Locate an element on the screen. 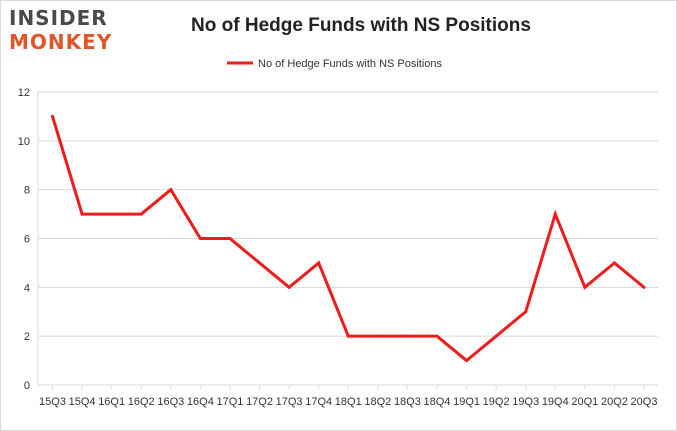  x-tick-label: 16Q4 is located at coordinates (200, 402).